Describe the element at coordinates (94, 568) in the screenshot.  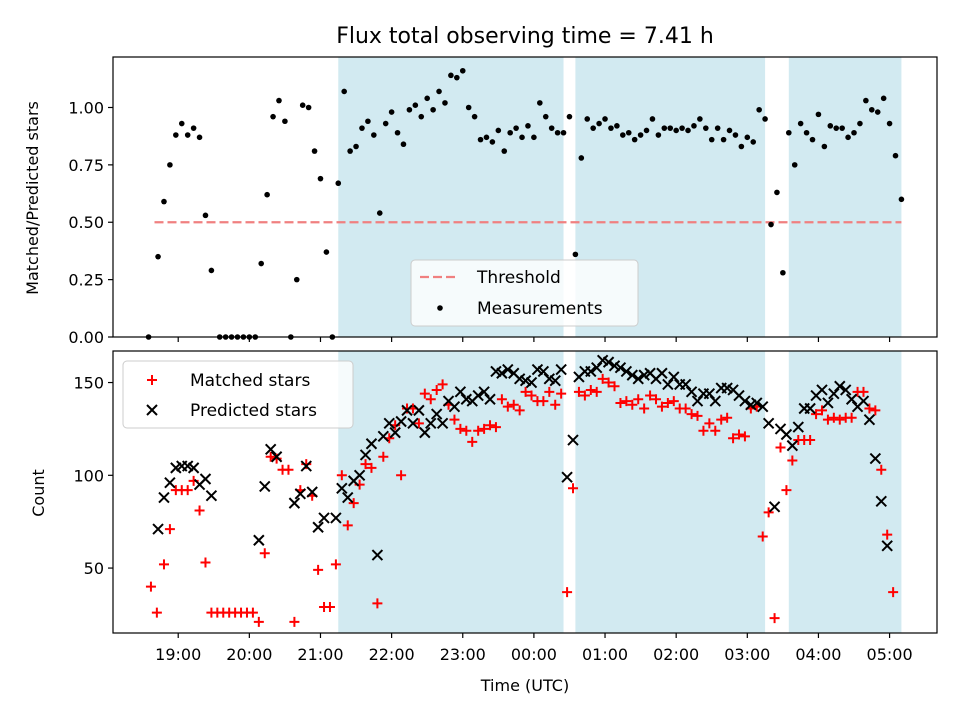
I see `y-tick-label: 50` at that location.